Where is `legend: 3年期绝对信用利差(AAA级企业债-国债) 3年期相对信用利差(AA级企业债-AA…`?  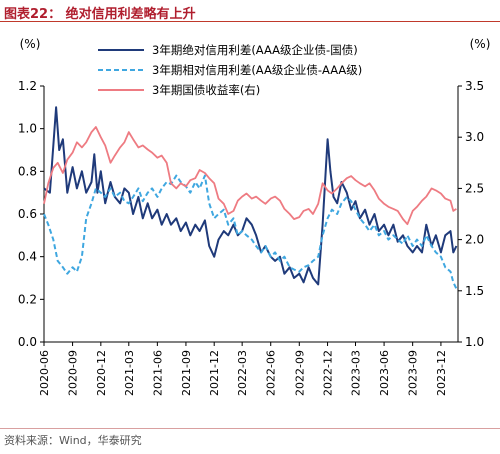 legend: 3年期绝对信用利差(AAA级企业债-国债) 3年期相对信用利差(AA级企业债-AA… is located at coordinates (230, 70).